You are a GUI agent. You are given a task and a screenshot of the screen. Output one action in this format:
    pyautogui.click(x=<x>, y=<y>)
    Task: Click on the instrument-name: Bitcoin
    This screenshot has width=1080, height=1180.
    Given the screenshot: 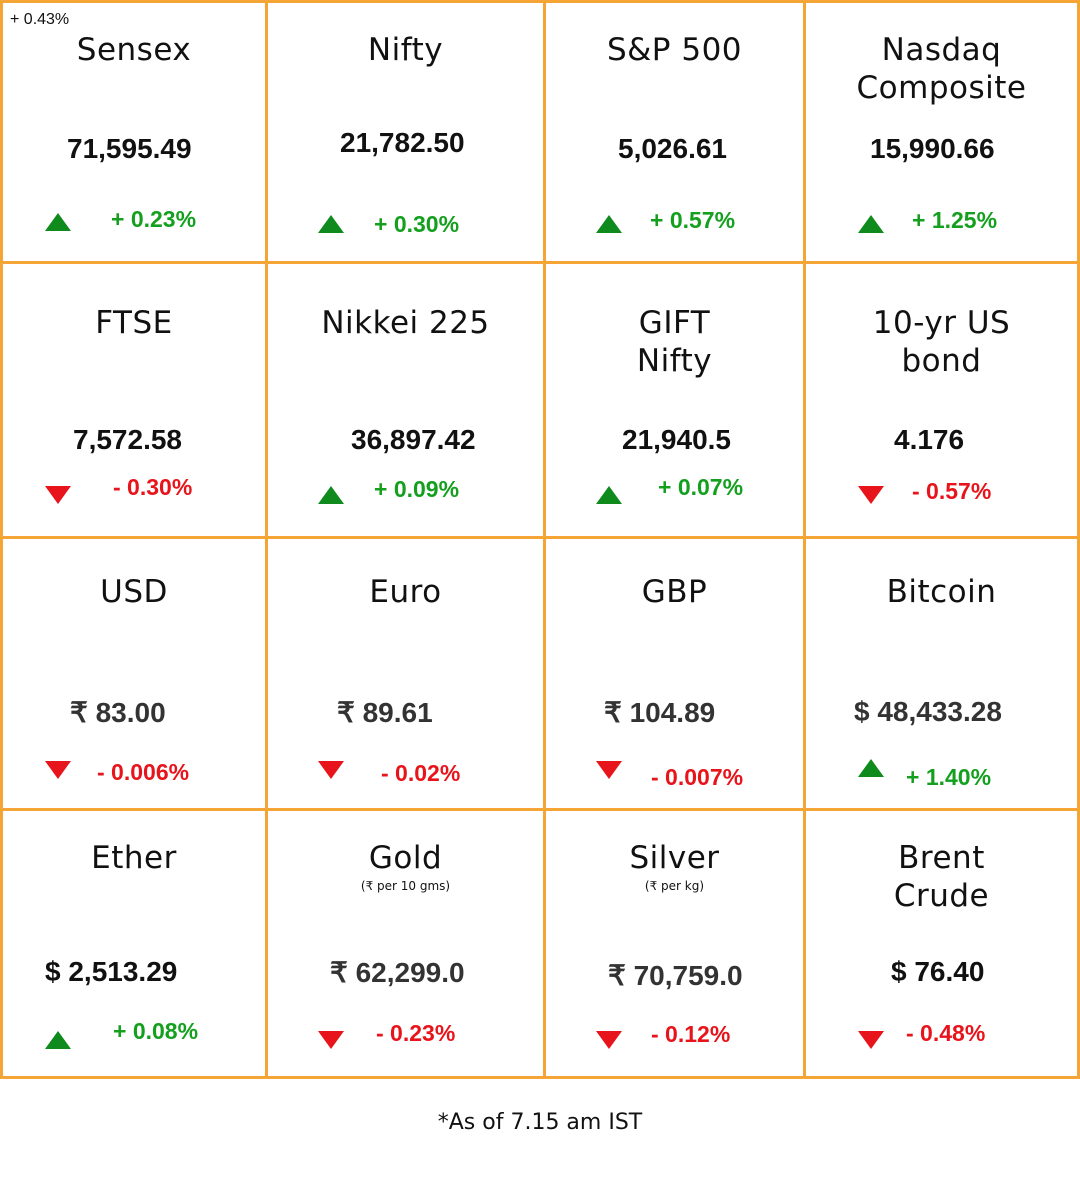 What is the action you would take?
    pyautogui.click(x=941, y=592)
    